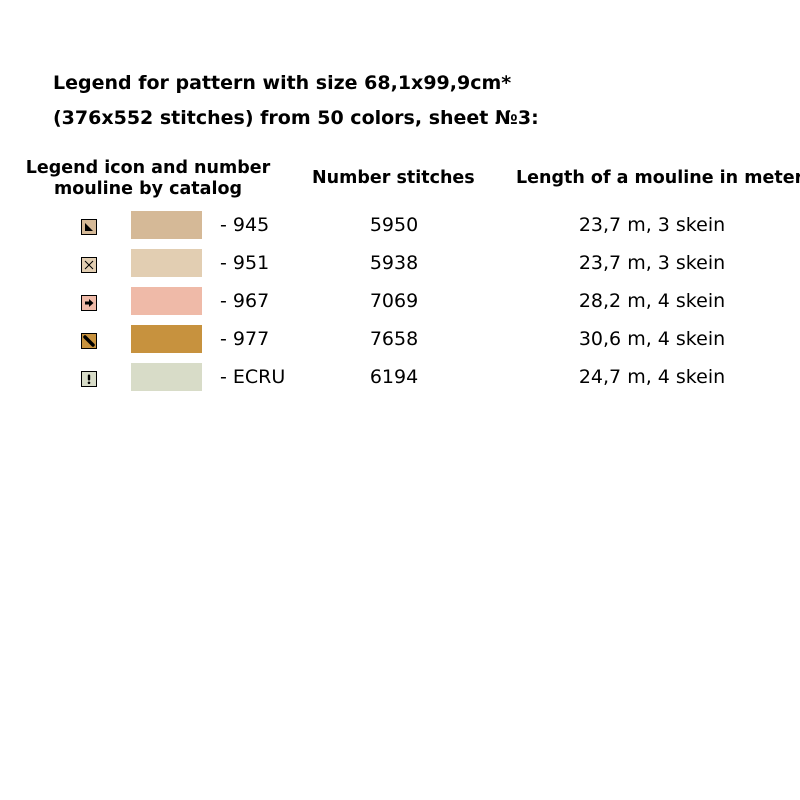 This screenshot has width=800, height=800. I want to click on mouline-code: - 977, so click(245, 339).